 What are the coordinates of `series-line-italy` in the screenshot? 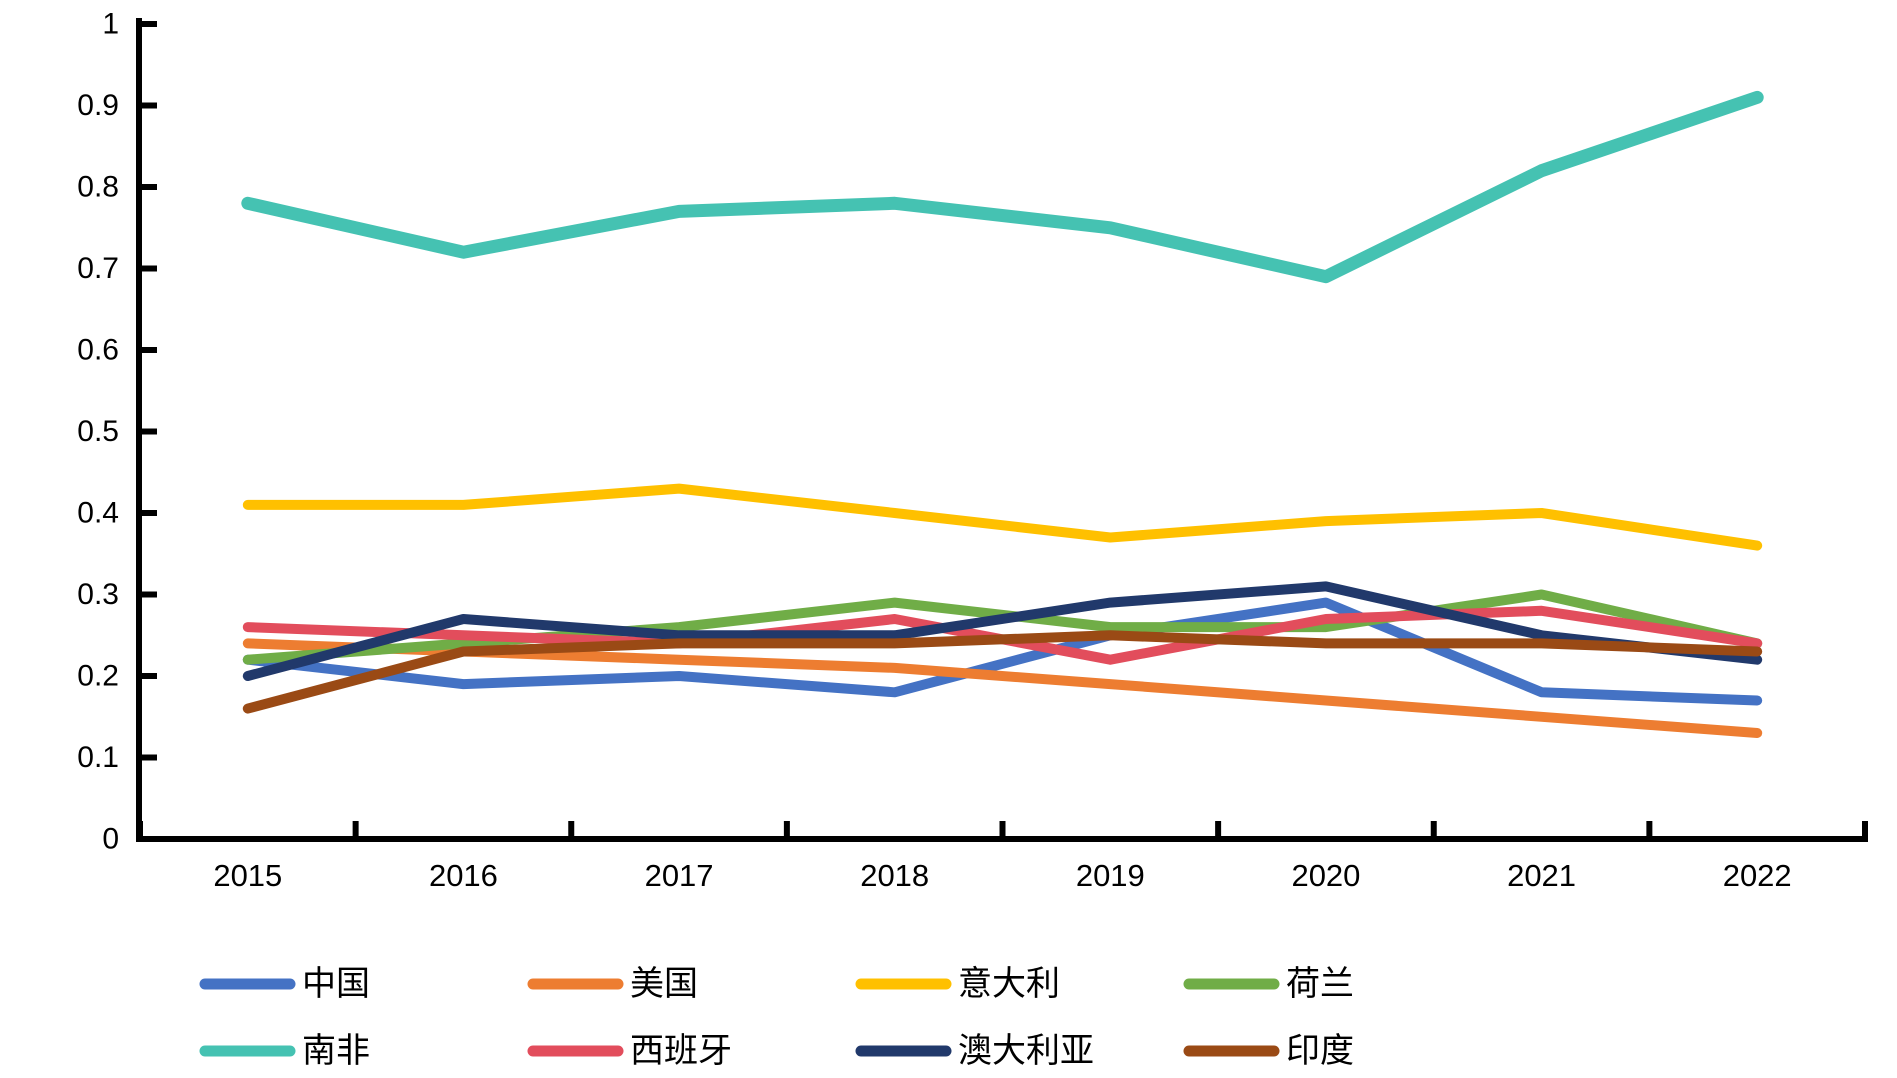 It's located at (1002, 517).